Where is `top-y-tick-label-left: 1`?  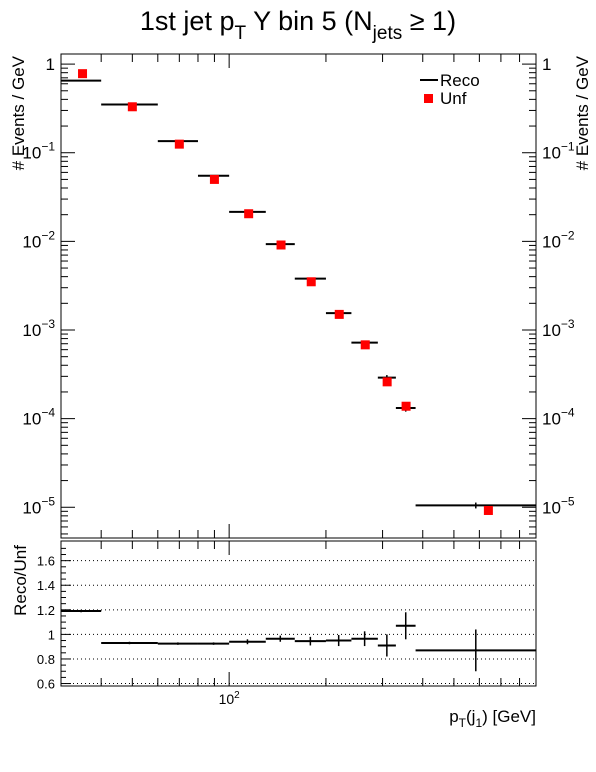
top-y-tick-label-left: 1 is located at coordinates (50, 64).